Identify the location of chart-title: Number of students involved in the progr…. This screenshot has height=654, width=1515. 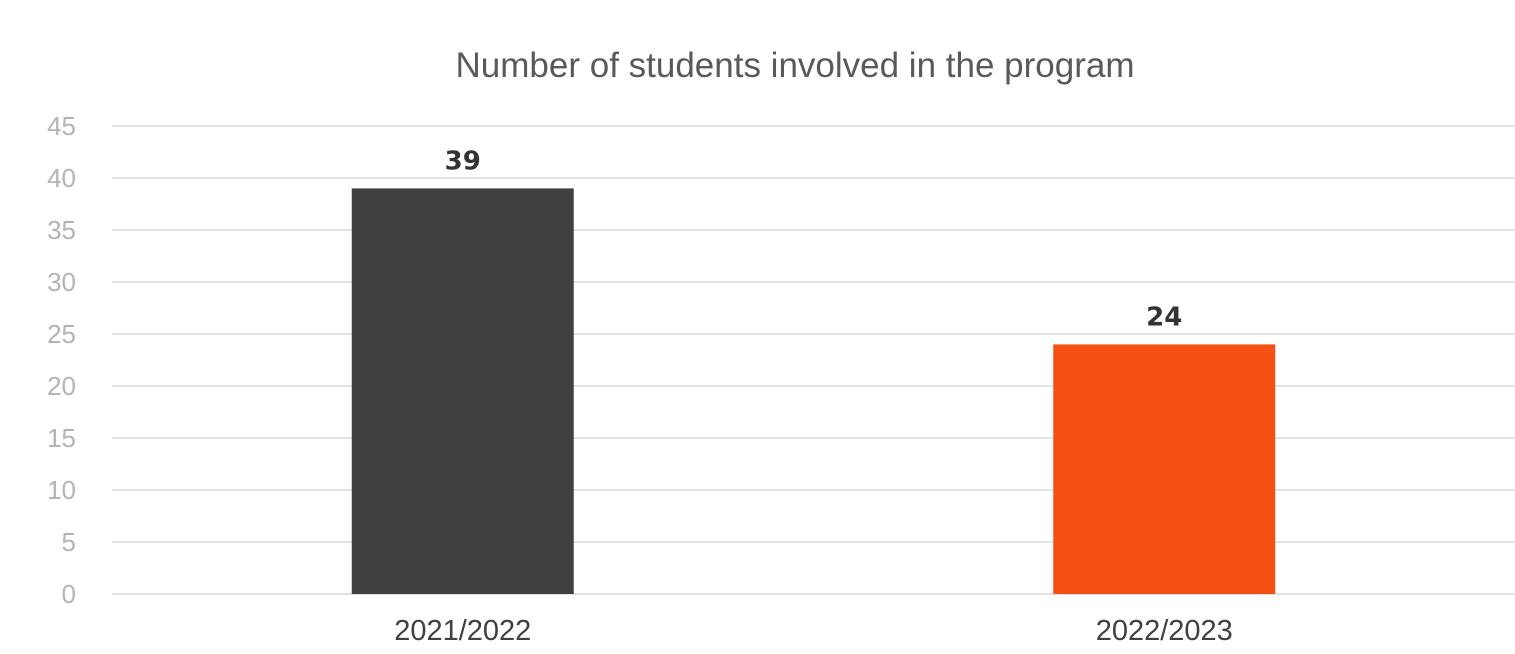
(795, 65).